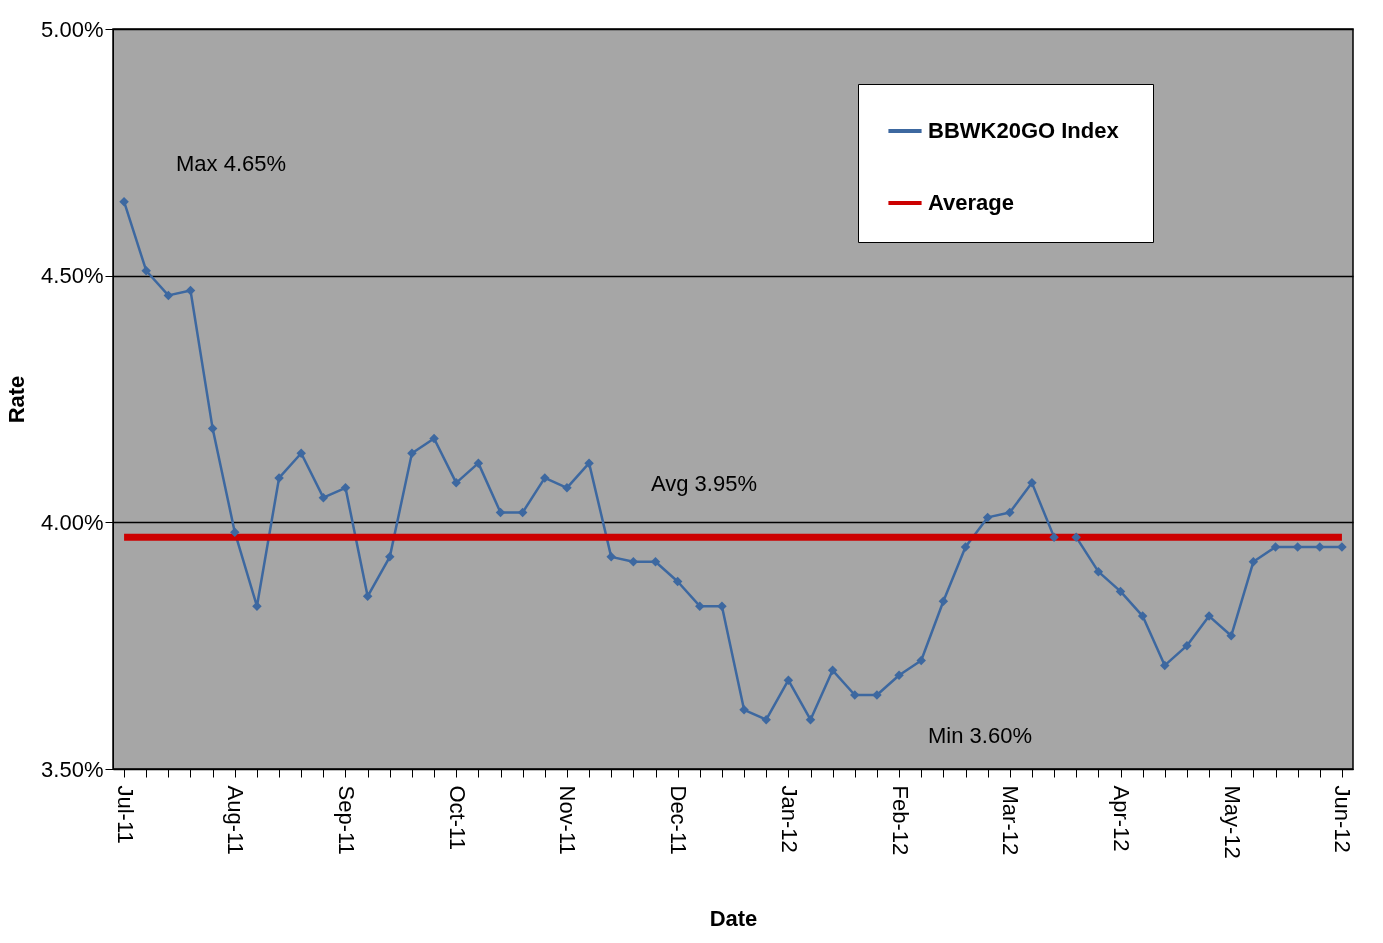  Describe the element at coordinates (72, 276) in the screenshot. I see `y-tick-label: 4.50%` at that location.